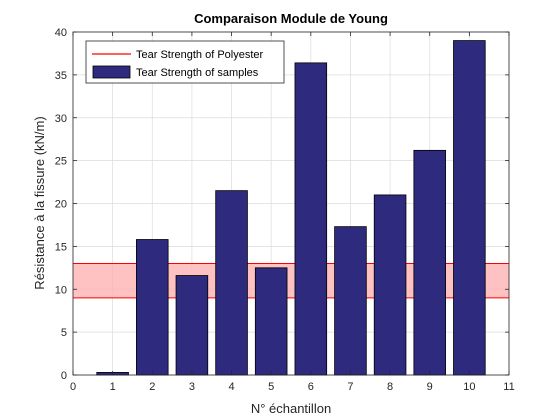 This screenshot has height=420, width=560. Describe the element at coordinates (64, 376) in the screenshot. I see `y-tick-label: 0` at that location.